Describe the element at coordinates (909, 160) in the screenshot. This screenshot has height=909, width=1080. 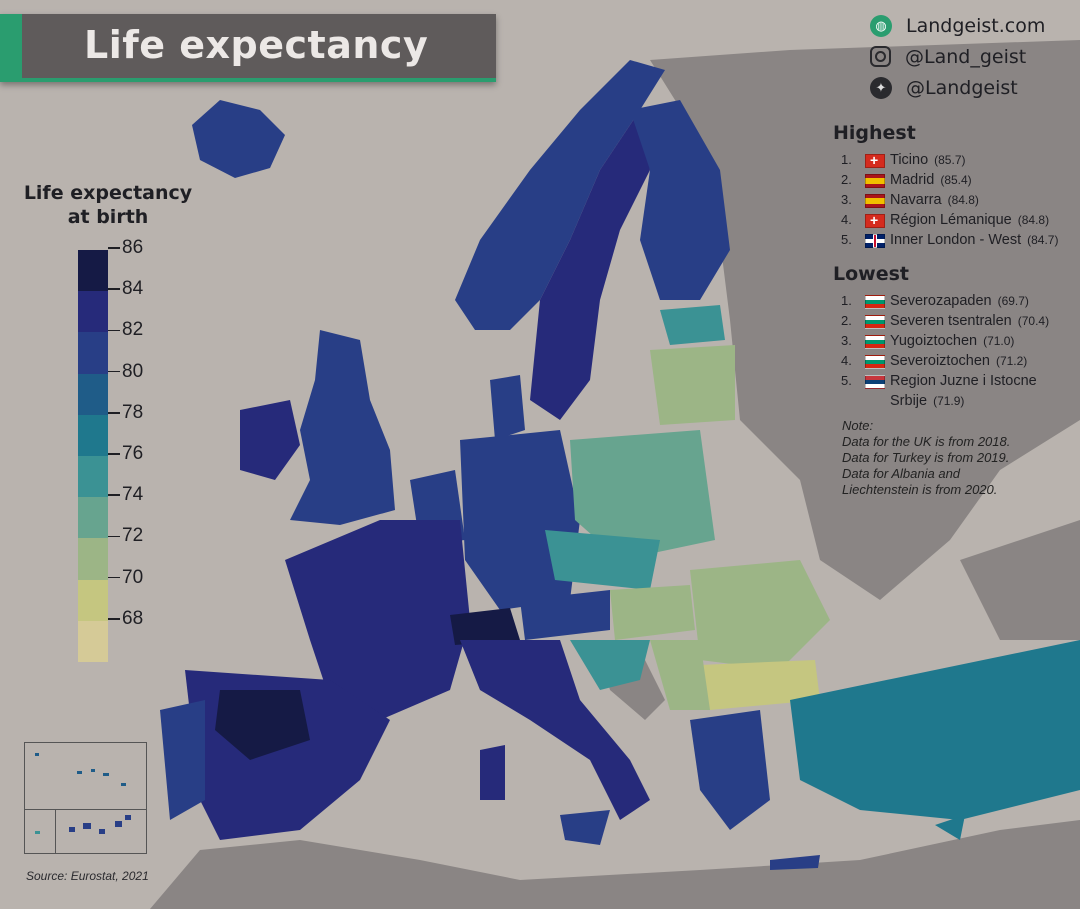
I see `region-name: Ticino` at that location.